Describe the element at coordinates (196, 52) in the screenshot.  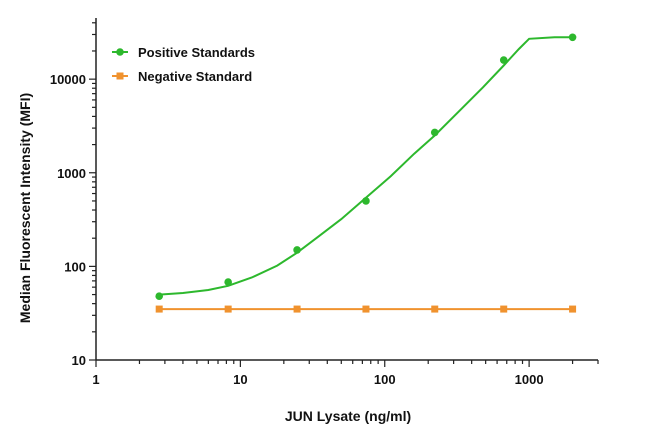
I see `legend-label: Positive Standards` at that location.